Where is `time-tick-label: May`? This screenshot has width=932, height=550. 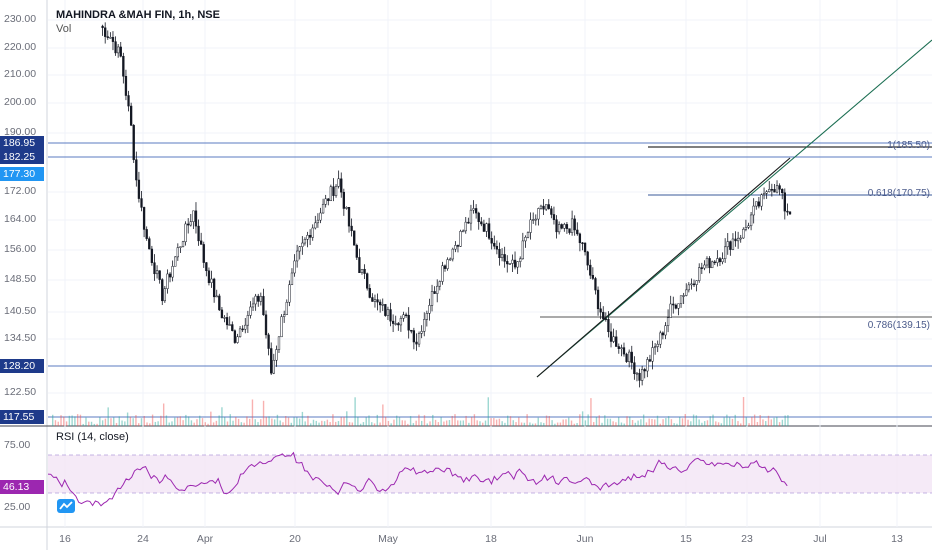
time-tick-label: May is located at coordinates (388, 539).